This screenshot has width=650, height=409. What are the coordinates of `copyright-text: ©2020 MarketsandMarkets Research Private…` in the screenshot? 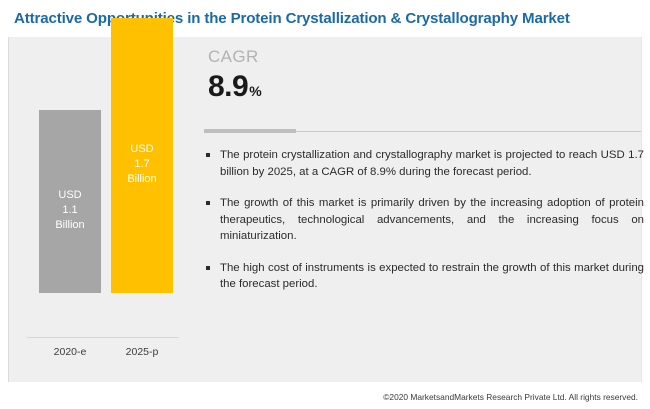 It's located at (510, 396).